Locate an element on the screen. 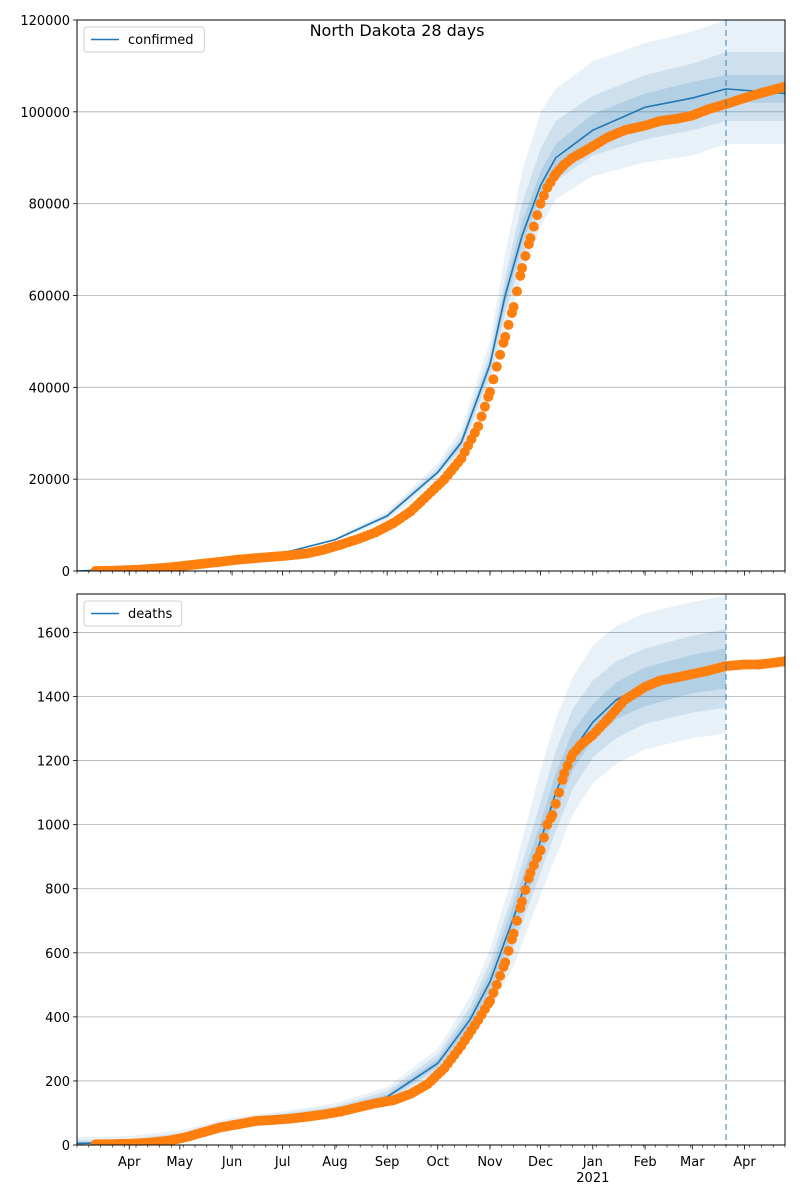  deaths-legend-box is located at coordinates (133, 613).